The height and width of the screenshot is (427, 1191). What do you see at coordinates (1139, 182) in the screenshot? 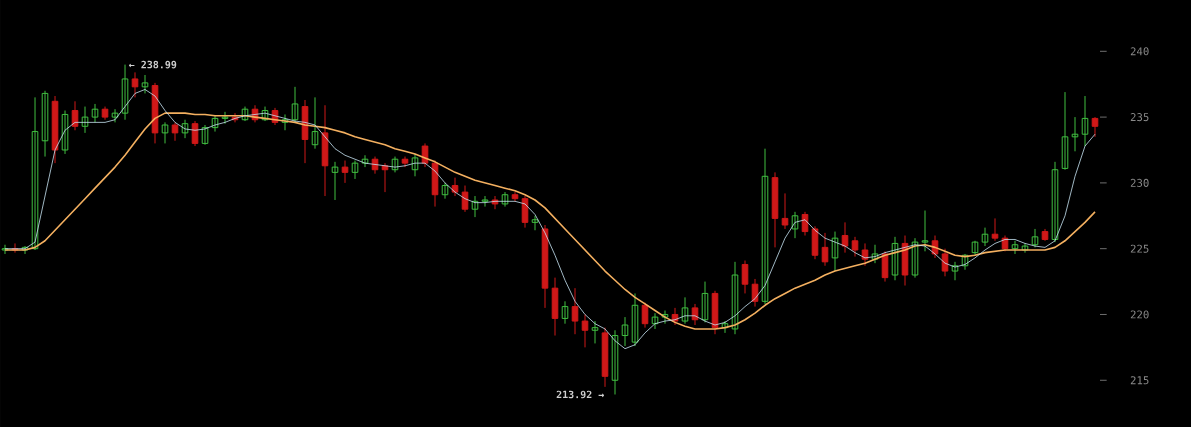
I see `y-tick-label: 230` at bounding box center [1139, 182].